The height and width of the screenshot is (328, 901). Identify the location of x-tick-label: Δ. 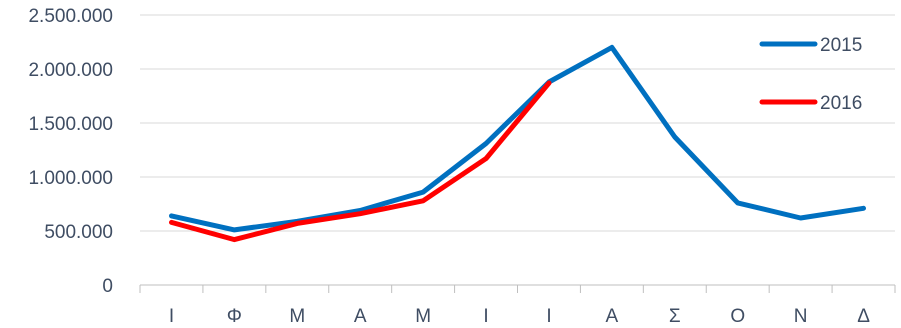
(863, 316).